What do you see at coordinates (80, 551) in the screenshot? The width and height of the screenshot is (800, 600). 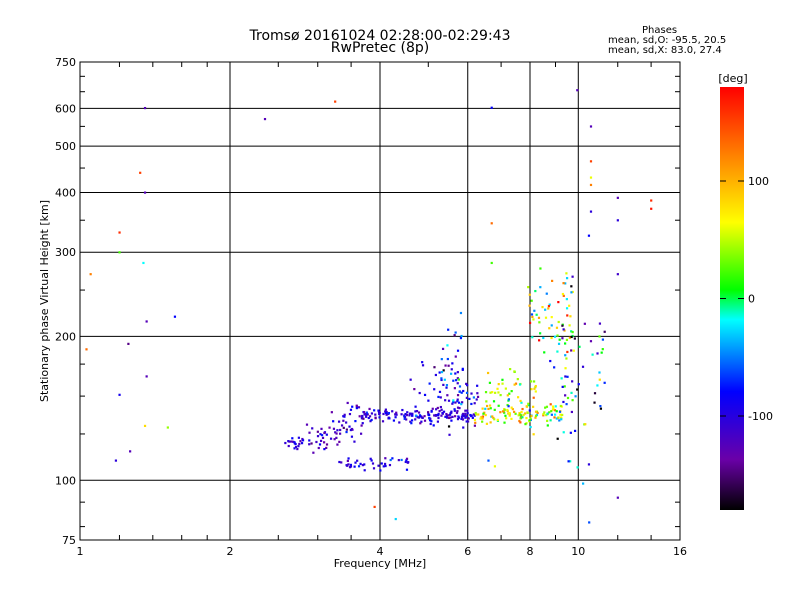 I see `x-tick-label: 1` at bounding box center [80, 551].